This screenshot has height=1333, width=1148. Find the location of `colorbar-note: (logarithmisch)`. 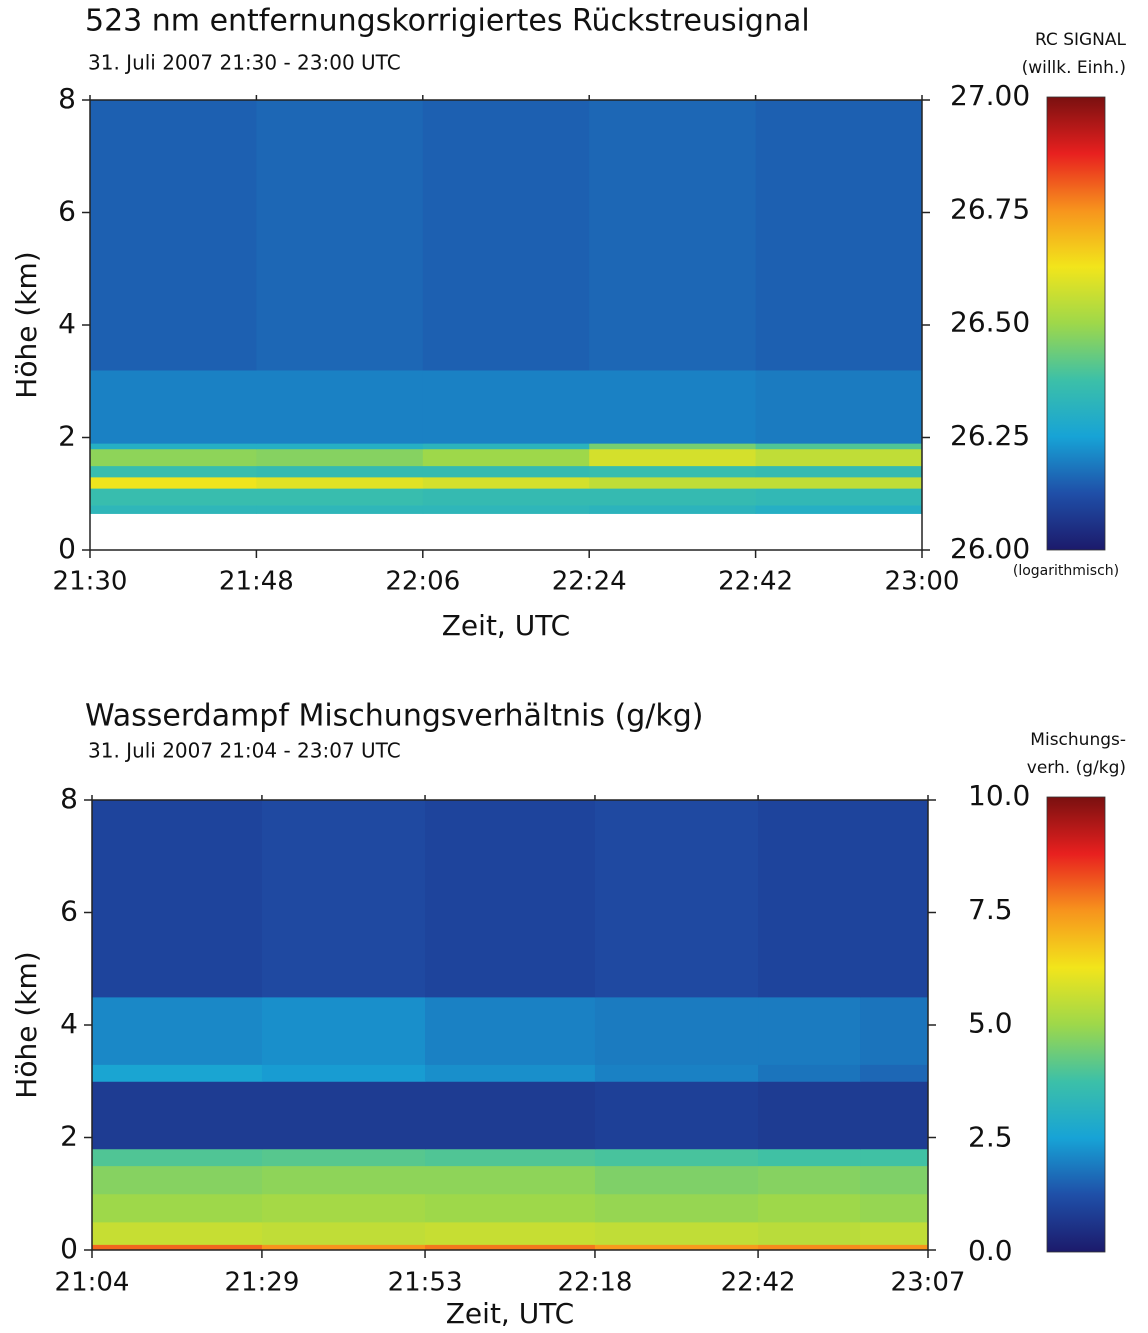

colorbar-note: (logarithmisch) is located at coordinates (1066, 571).